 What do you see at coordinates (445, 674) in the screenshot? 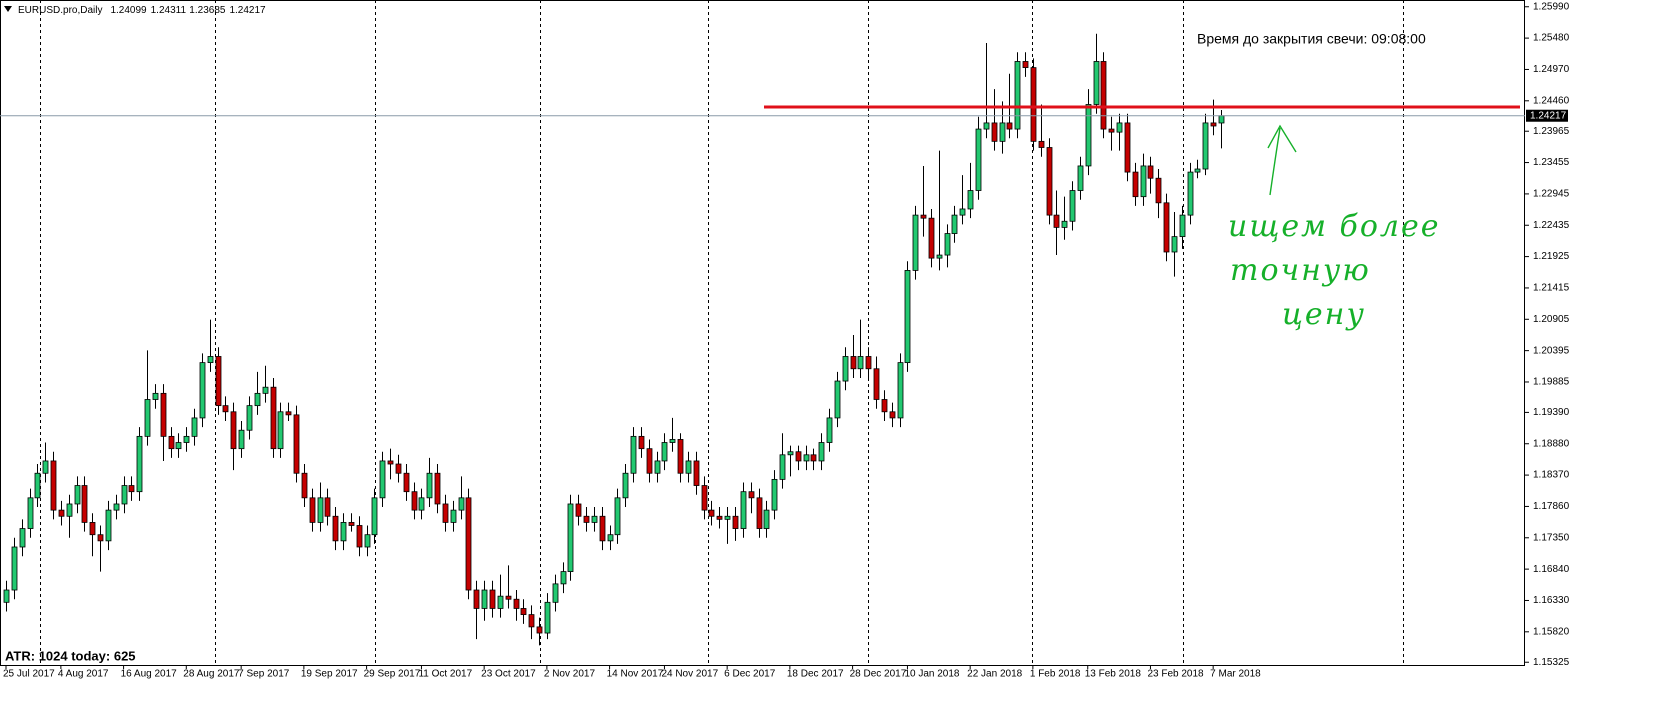
I see `x-tick-label: 11 Oct 2017` at bounding box center [445, 674].